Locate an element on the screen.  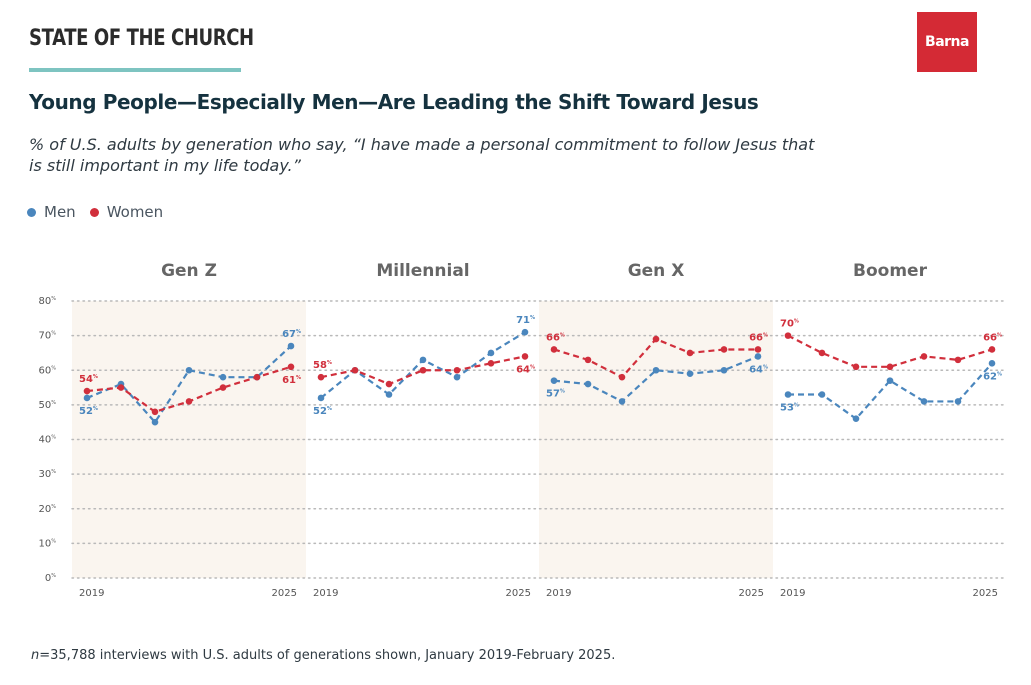
y-tick-label: 80% is located at coordinates (48, 301).